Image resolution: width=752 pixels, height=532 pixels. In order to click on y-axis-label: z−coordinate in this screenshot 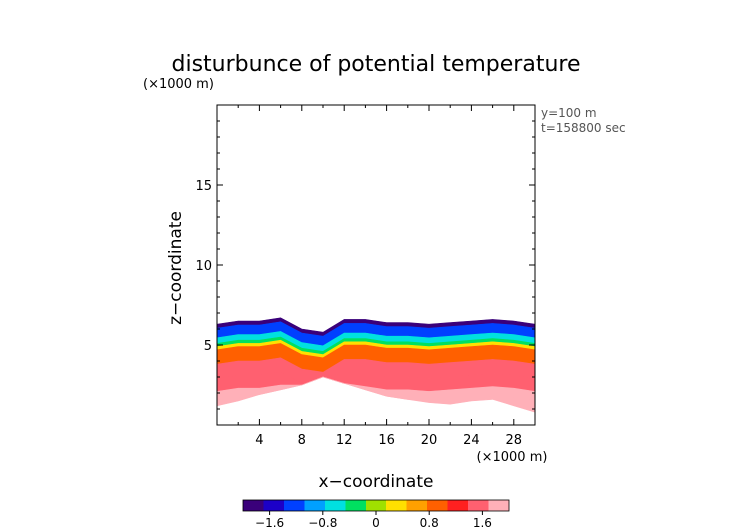, I will do `click(176, 268)`.